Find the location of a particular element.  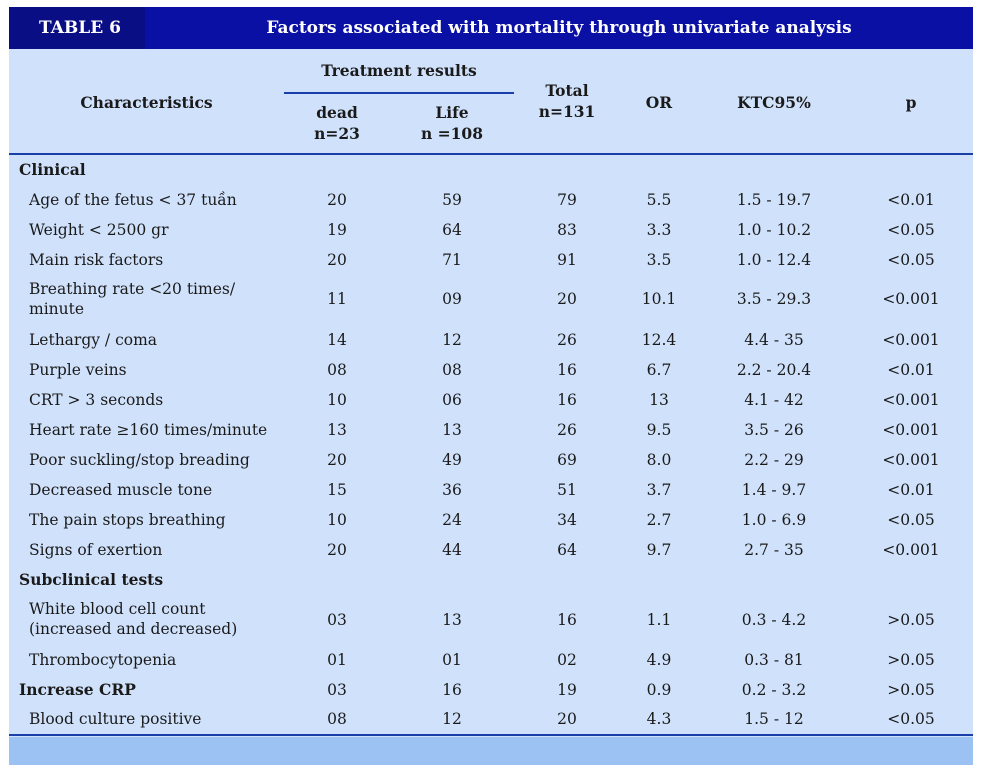

cell-or: 5.5 is located at coordinates (659, 200).